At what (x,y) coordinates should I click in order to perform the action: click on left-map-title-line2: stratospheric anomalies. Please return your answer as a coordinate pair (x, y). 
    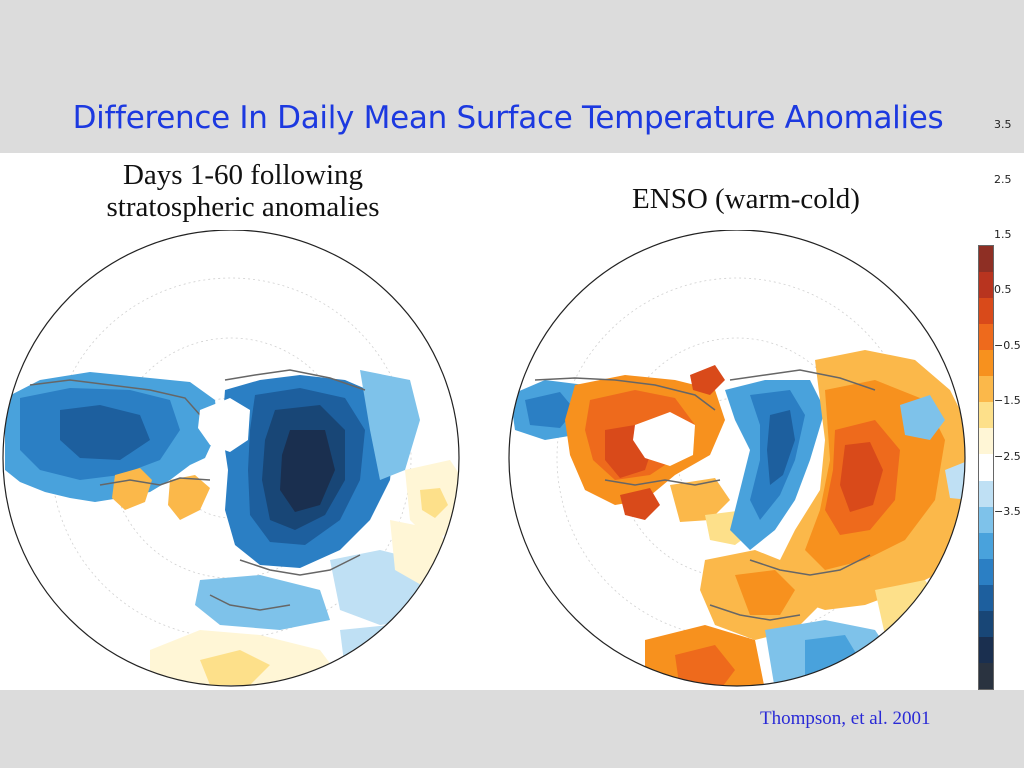
    Looking at the image, I should click on (243, 207).